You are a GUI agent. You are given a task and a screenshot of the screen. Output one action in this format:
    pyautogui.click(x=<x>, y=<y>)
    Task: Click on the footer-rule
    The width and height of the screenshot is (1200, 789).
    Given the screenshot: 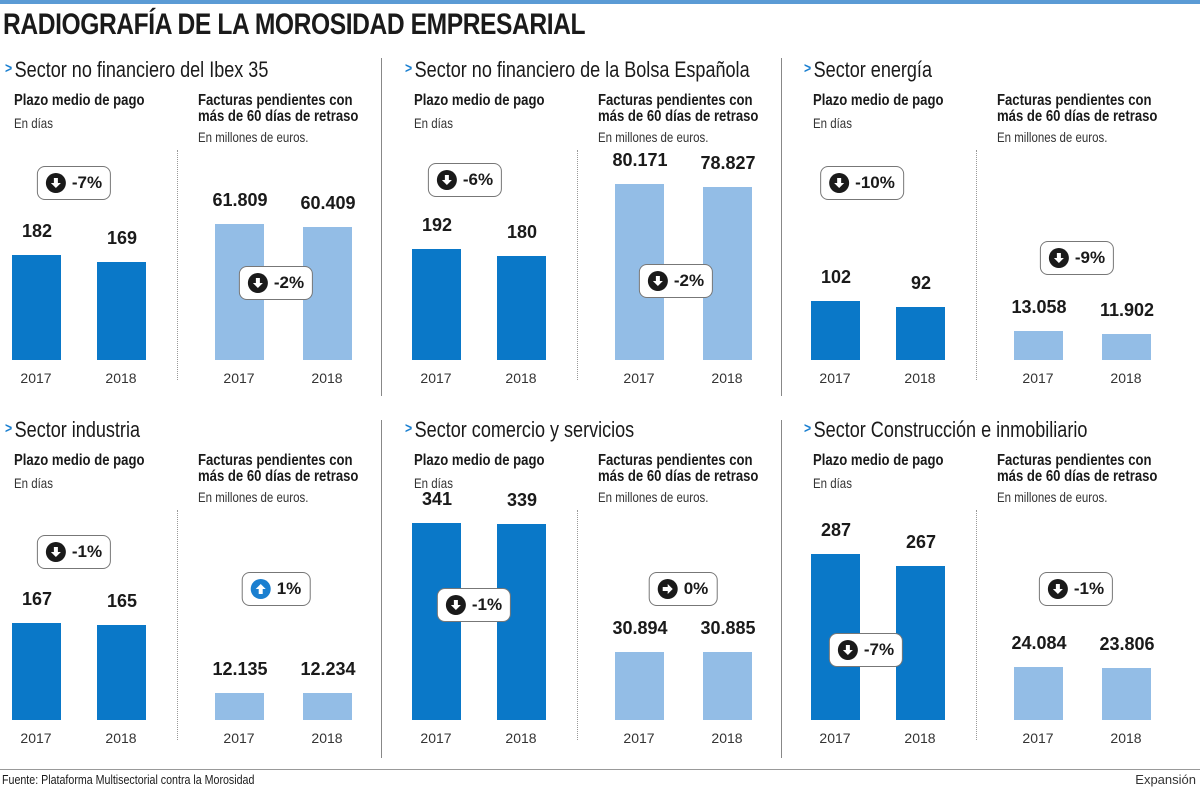 What is the action you would take?
    pyautogui.click(x=600, y=769)
    